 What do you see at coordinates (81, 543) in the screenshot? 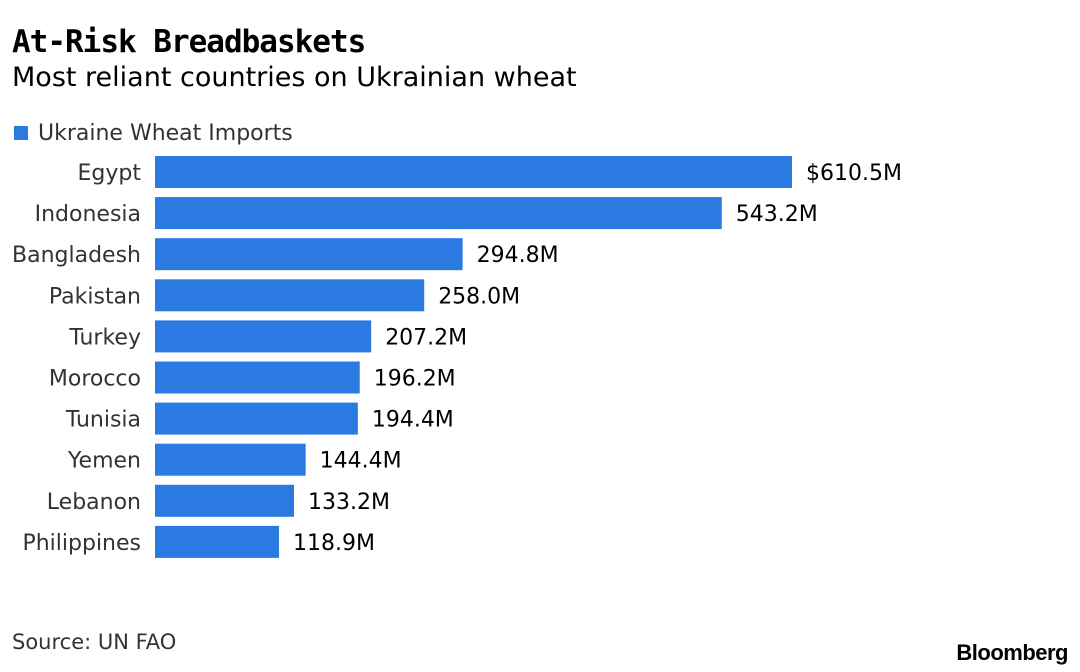
I see `category-label: Philippines` at bounding box center [81, 543].